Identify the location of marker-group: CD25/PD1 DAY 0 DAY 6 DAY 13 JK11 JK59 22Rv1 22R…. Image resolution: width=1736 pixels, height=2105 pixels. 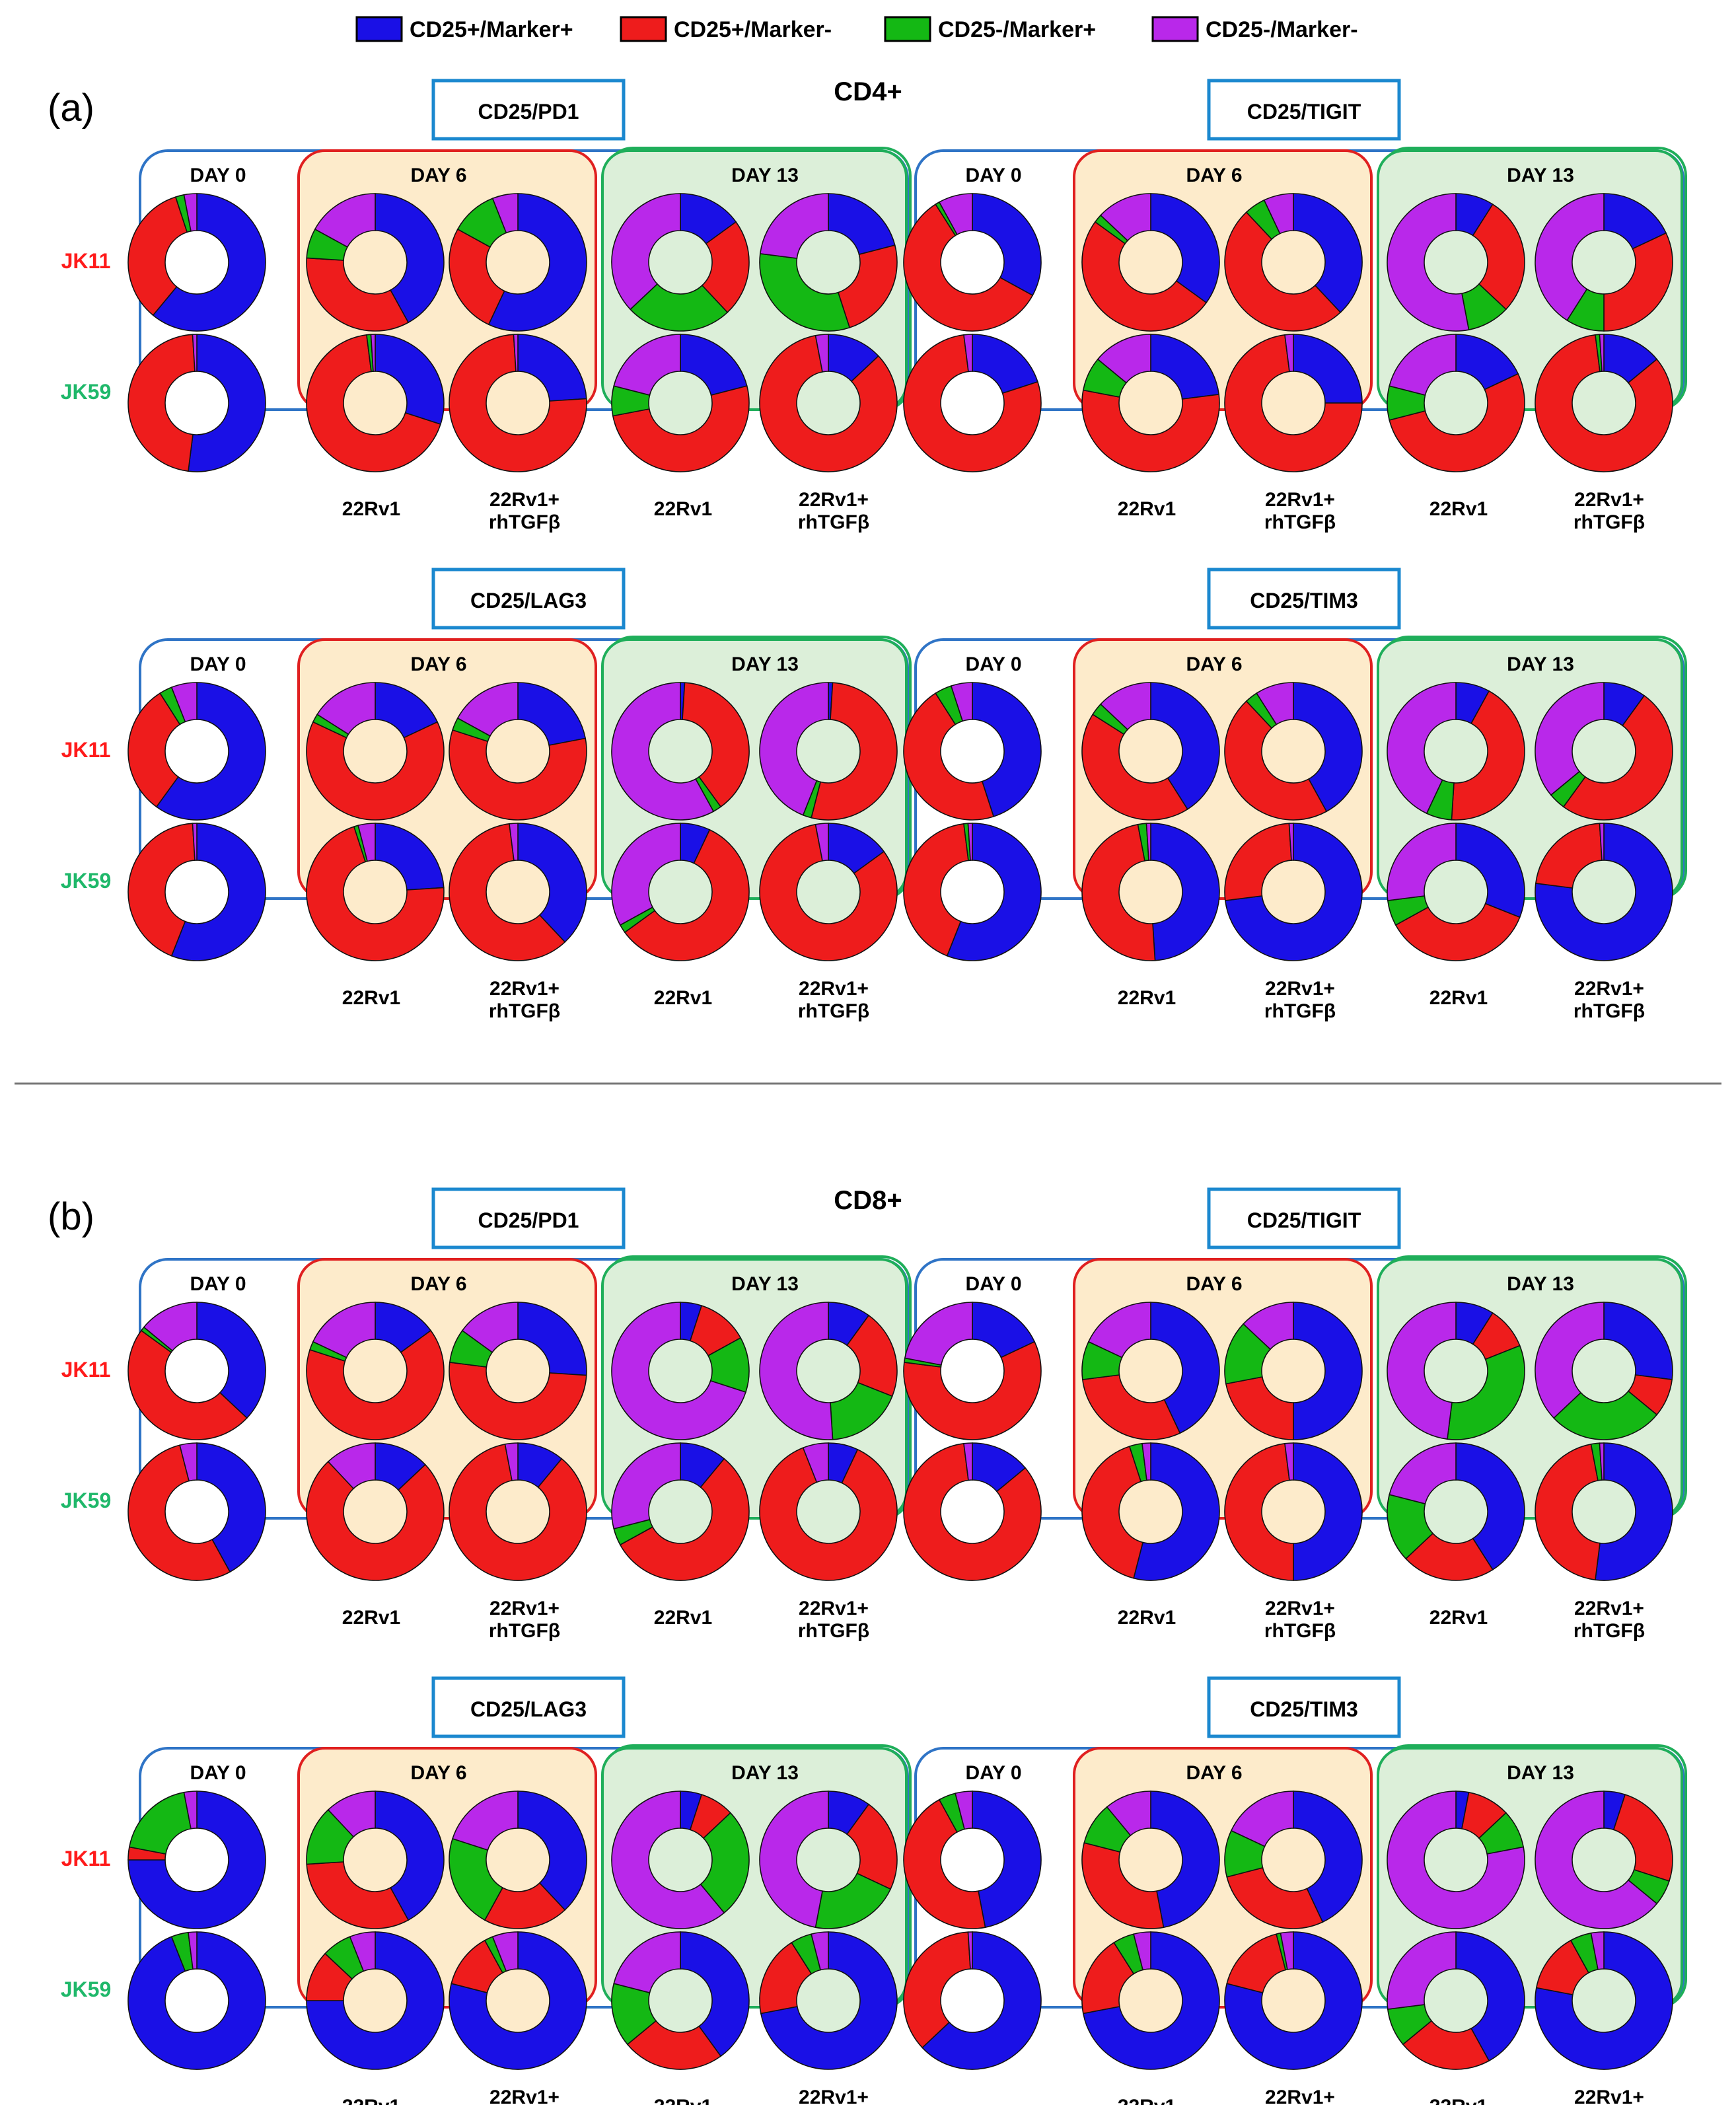
(486, 306).